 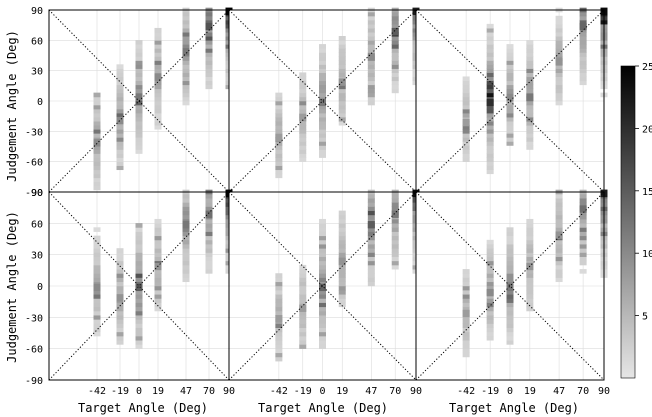 I want to click on y-tick-label: 90, so click(x=37, y=193).